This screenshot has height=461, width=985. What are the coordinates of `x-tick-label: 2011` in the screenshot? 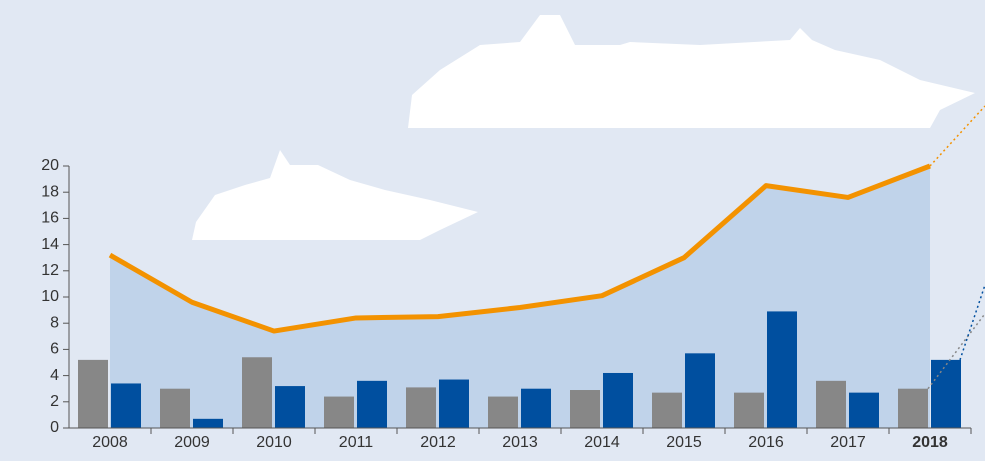 It's located at (356, 442).